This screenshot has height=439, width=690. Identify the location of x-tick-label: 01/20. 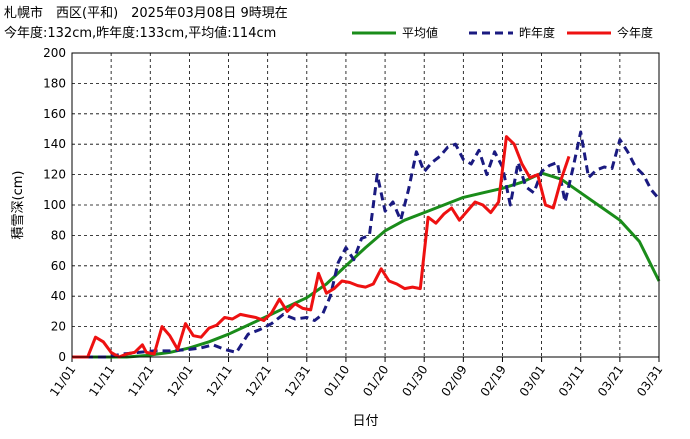
(375, 381).